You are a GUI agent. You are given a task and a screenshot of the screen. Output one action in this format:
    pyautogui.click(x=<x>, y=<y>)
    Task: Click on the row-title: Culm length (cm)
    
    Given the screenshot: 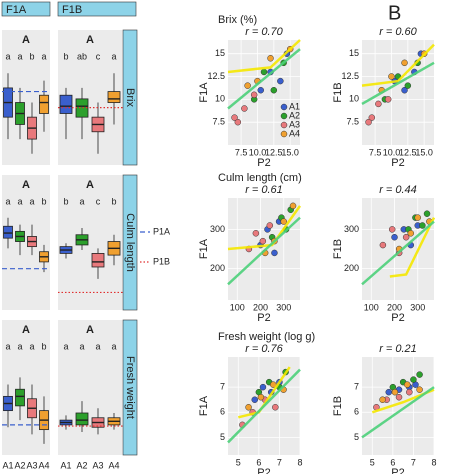 What is the action you would take?
    pyautogui.click(x=260, y=178)
    